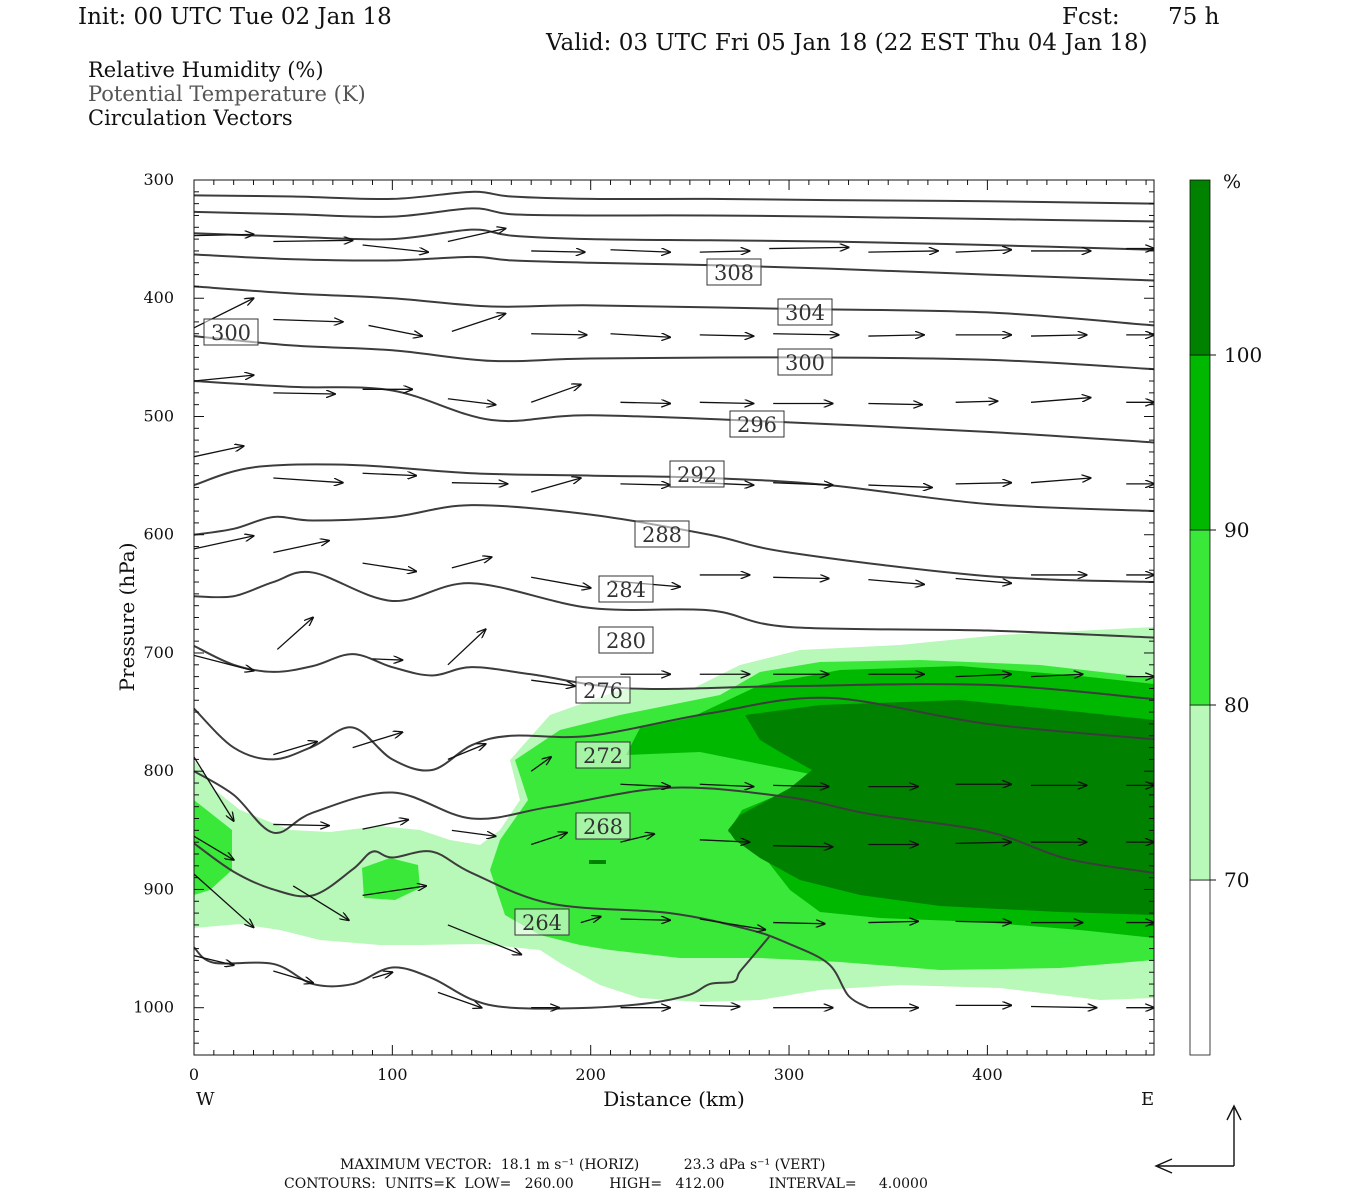  Describe the element at coordinates (734, 273) in the screenshot. I see `svg-text: 308` at that location.